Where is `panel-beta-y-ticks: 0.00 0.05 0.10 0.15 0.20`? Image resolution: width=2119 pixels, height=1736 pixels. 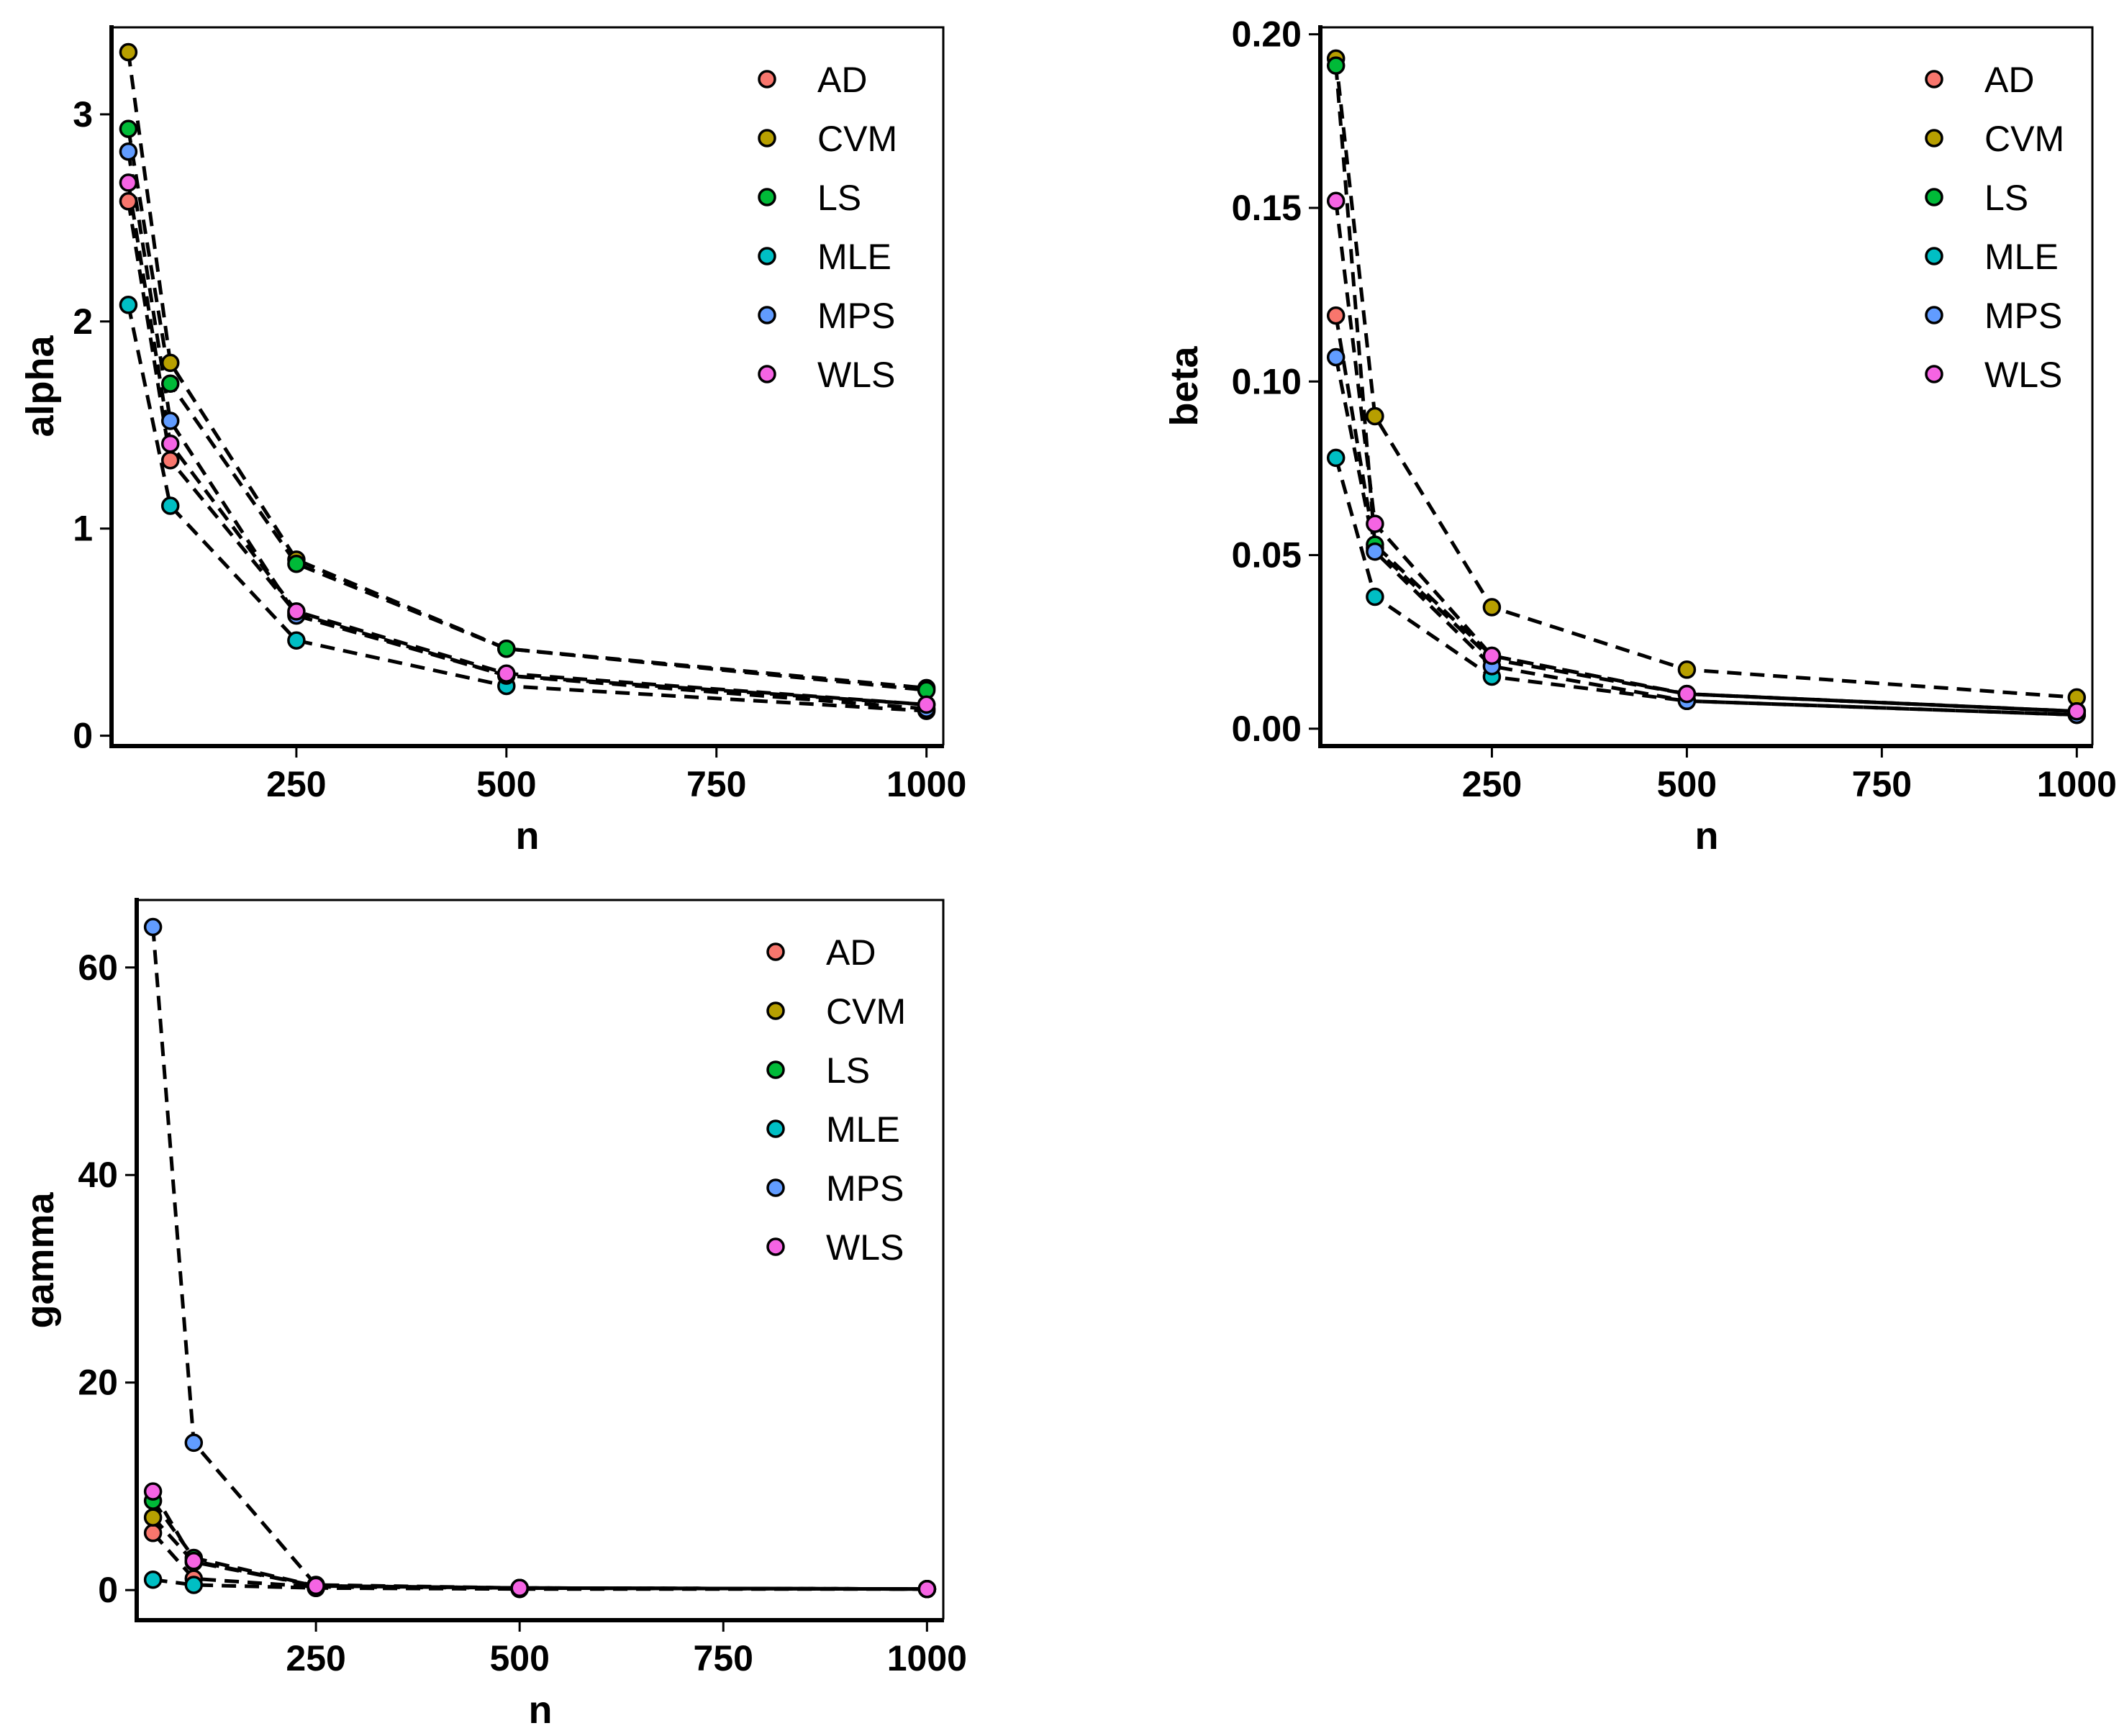
panel-beta-y-ticks: 0.00 0.05 0.10 0.15 0.20 is located at coordinates (1275, 382).